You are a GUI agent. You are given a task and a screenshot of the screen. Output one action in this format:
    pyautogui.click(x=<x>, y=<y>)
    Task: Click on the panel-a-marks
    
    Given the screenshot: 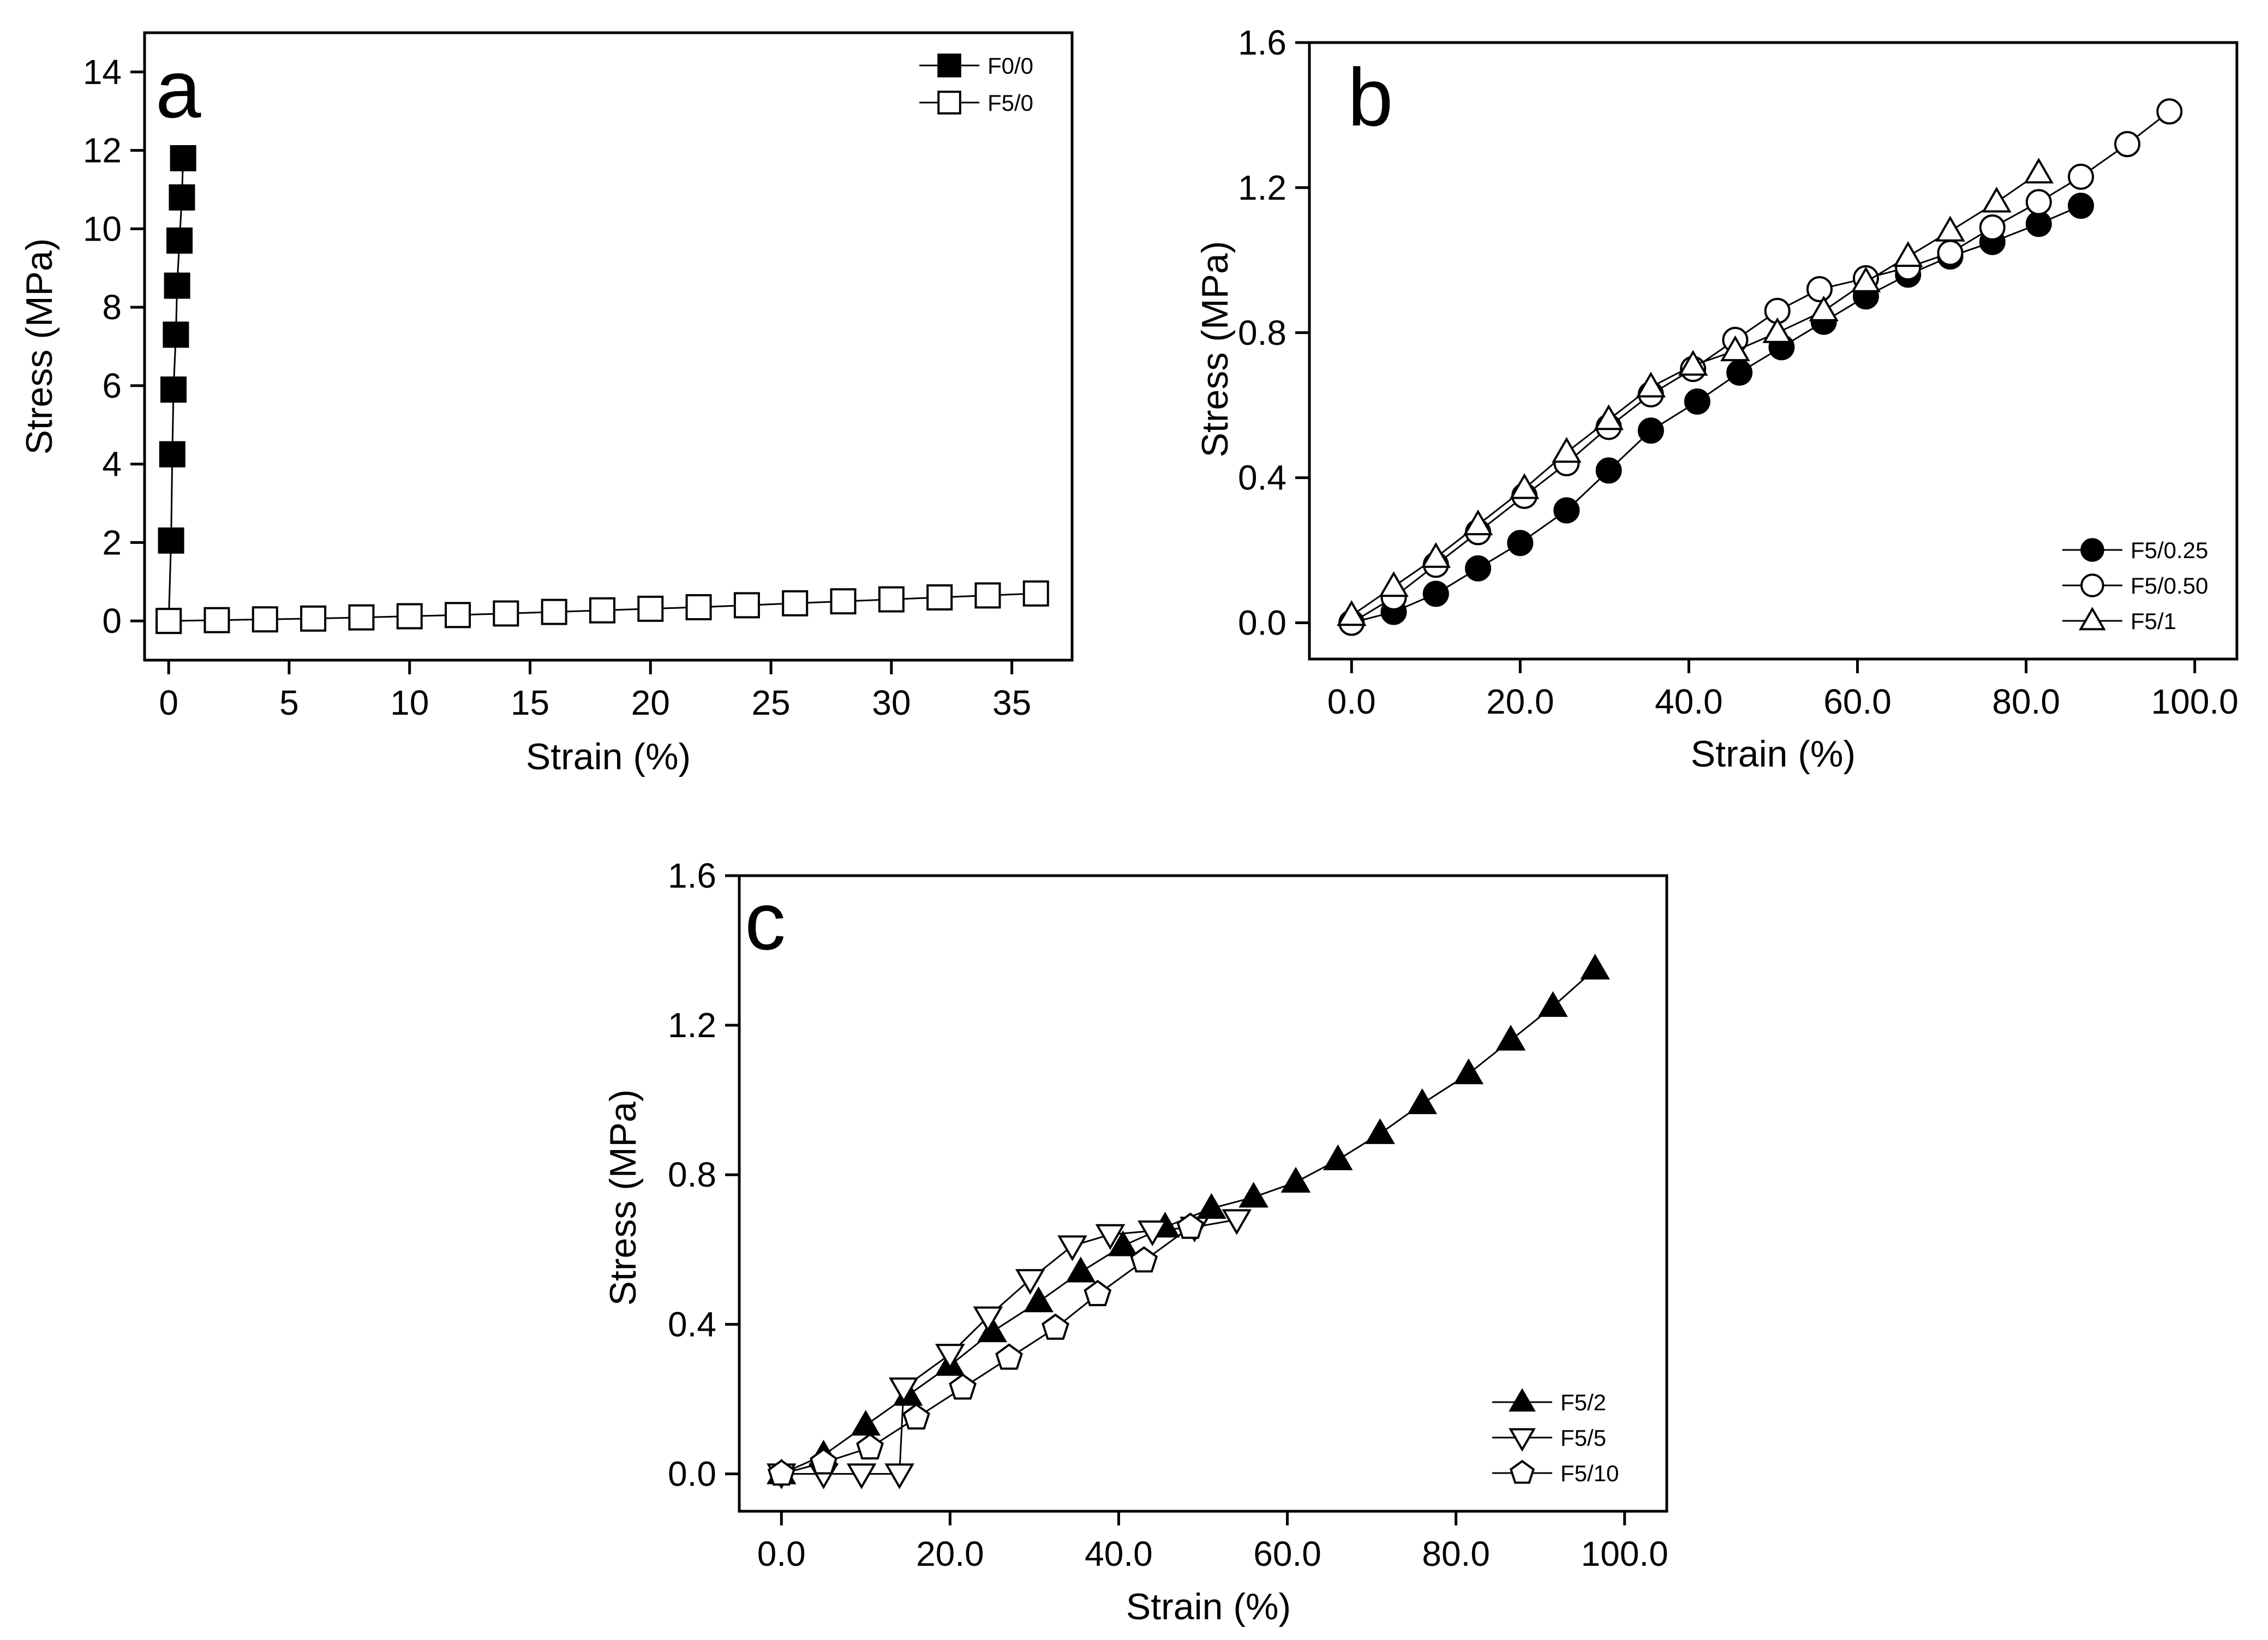 What is the action you would take?
    pyautogui.click(x=602, y=390)
    